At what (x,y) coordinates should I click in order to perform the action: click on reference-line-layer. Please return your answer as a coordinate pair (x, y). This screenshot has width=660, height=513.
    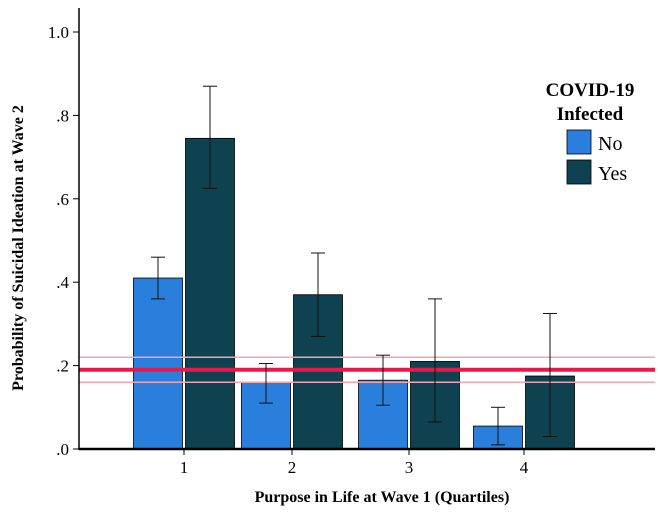
    Looking at the image, I should click on (367, 370).